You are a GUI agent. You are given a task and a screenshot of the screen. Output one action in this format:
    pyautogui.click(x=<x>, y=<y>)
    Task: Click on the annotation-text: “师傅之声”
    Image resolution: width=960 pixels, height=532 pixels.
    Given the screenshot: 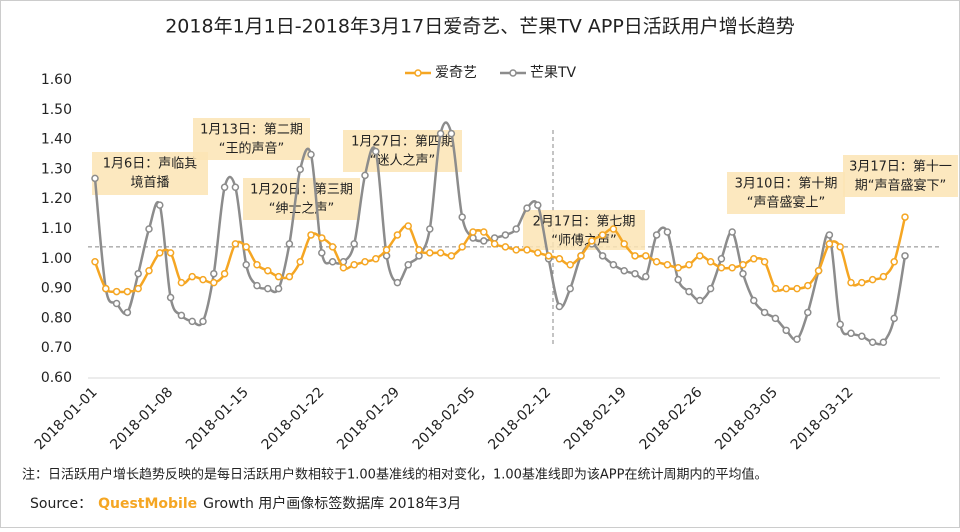 What is the action you would take?
    pyautogui.click(x=583, y=241)
    